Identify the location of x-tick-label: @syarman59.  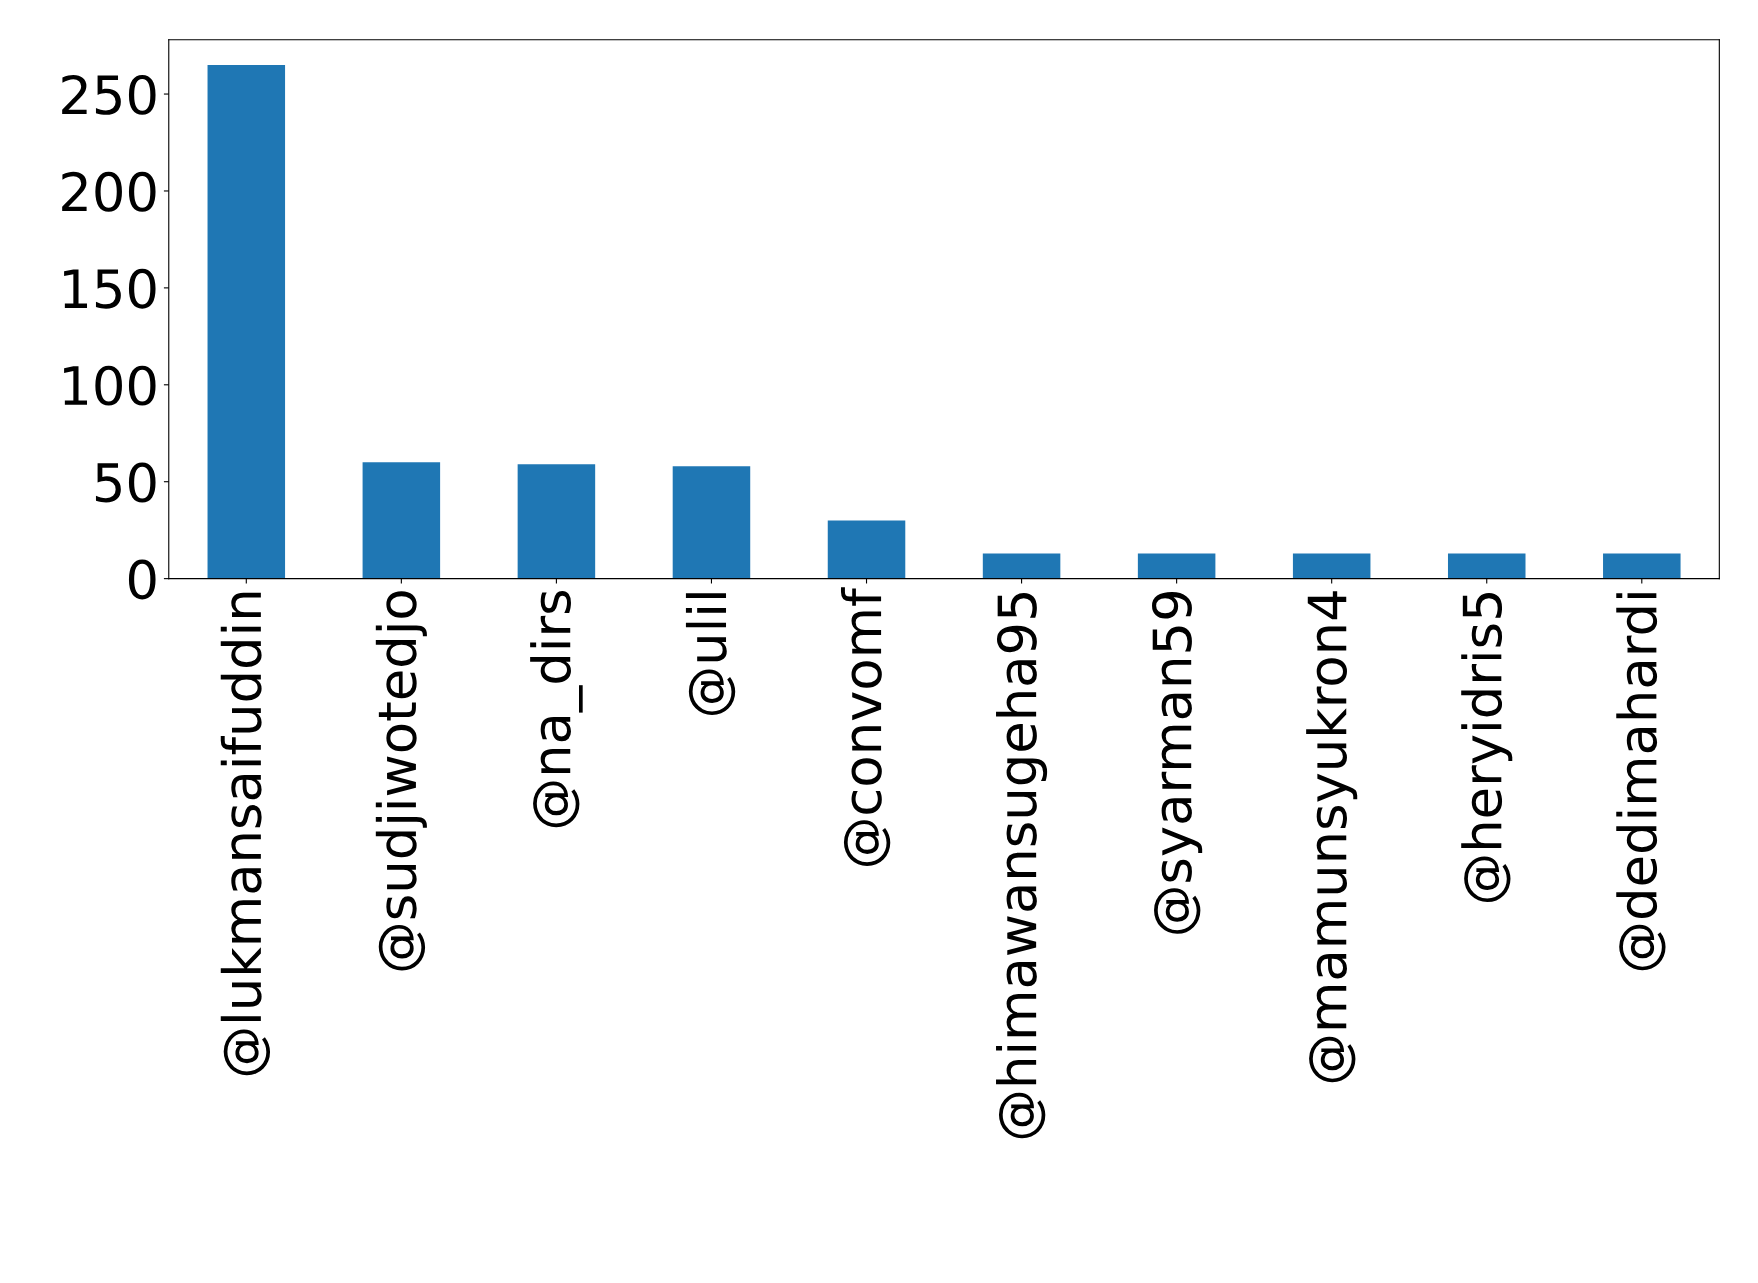
(1177, 763).